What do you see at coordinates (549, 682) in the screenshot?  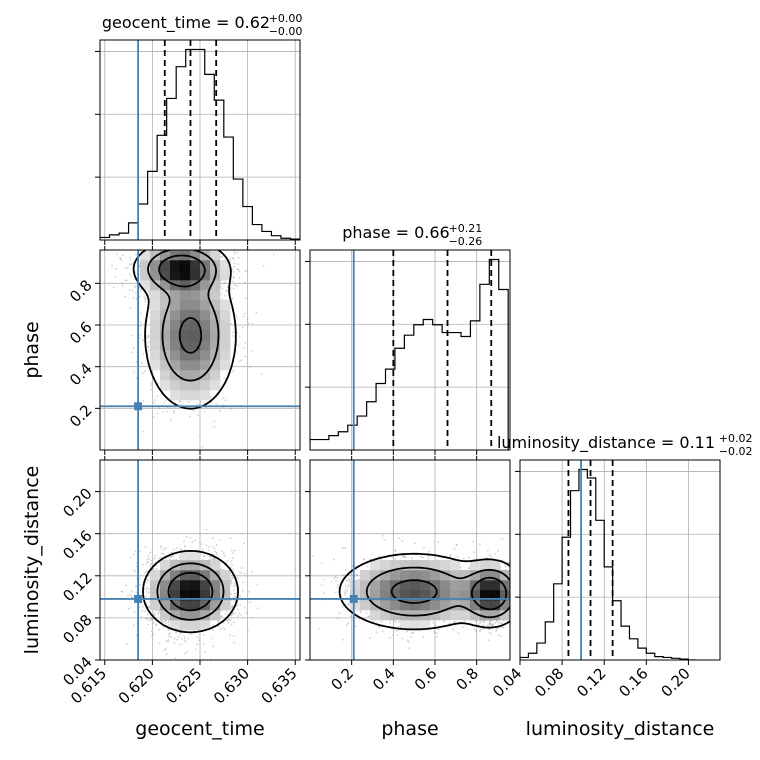 I see `x-tick-label: 0.08` at bounding box center [549, 682].